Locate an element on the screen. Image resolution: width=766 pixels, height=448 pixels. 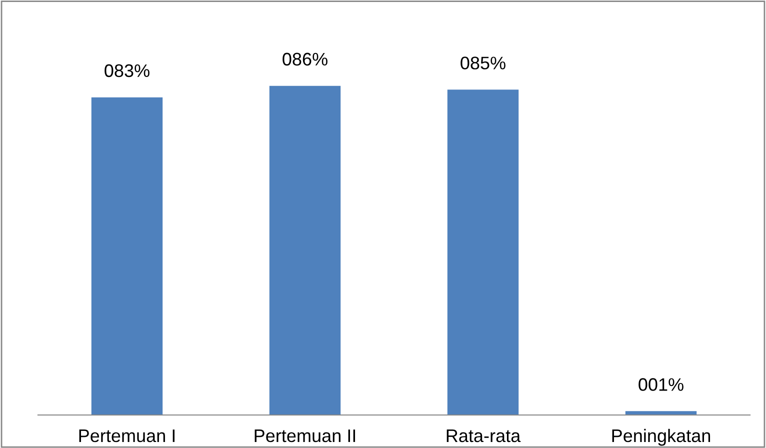
x-tick-label: Peningkatan is located at coordinates (661, 437).